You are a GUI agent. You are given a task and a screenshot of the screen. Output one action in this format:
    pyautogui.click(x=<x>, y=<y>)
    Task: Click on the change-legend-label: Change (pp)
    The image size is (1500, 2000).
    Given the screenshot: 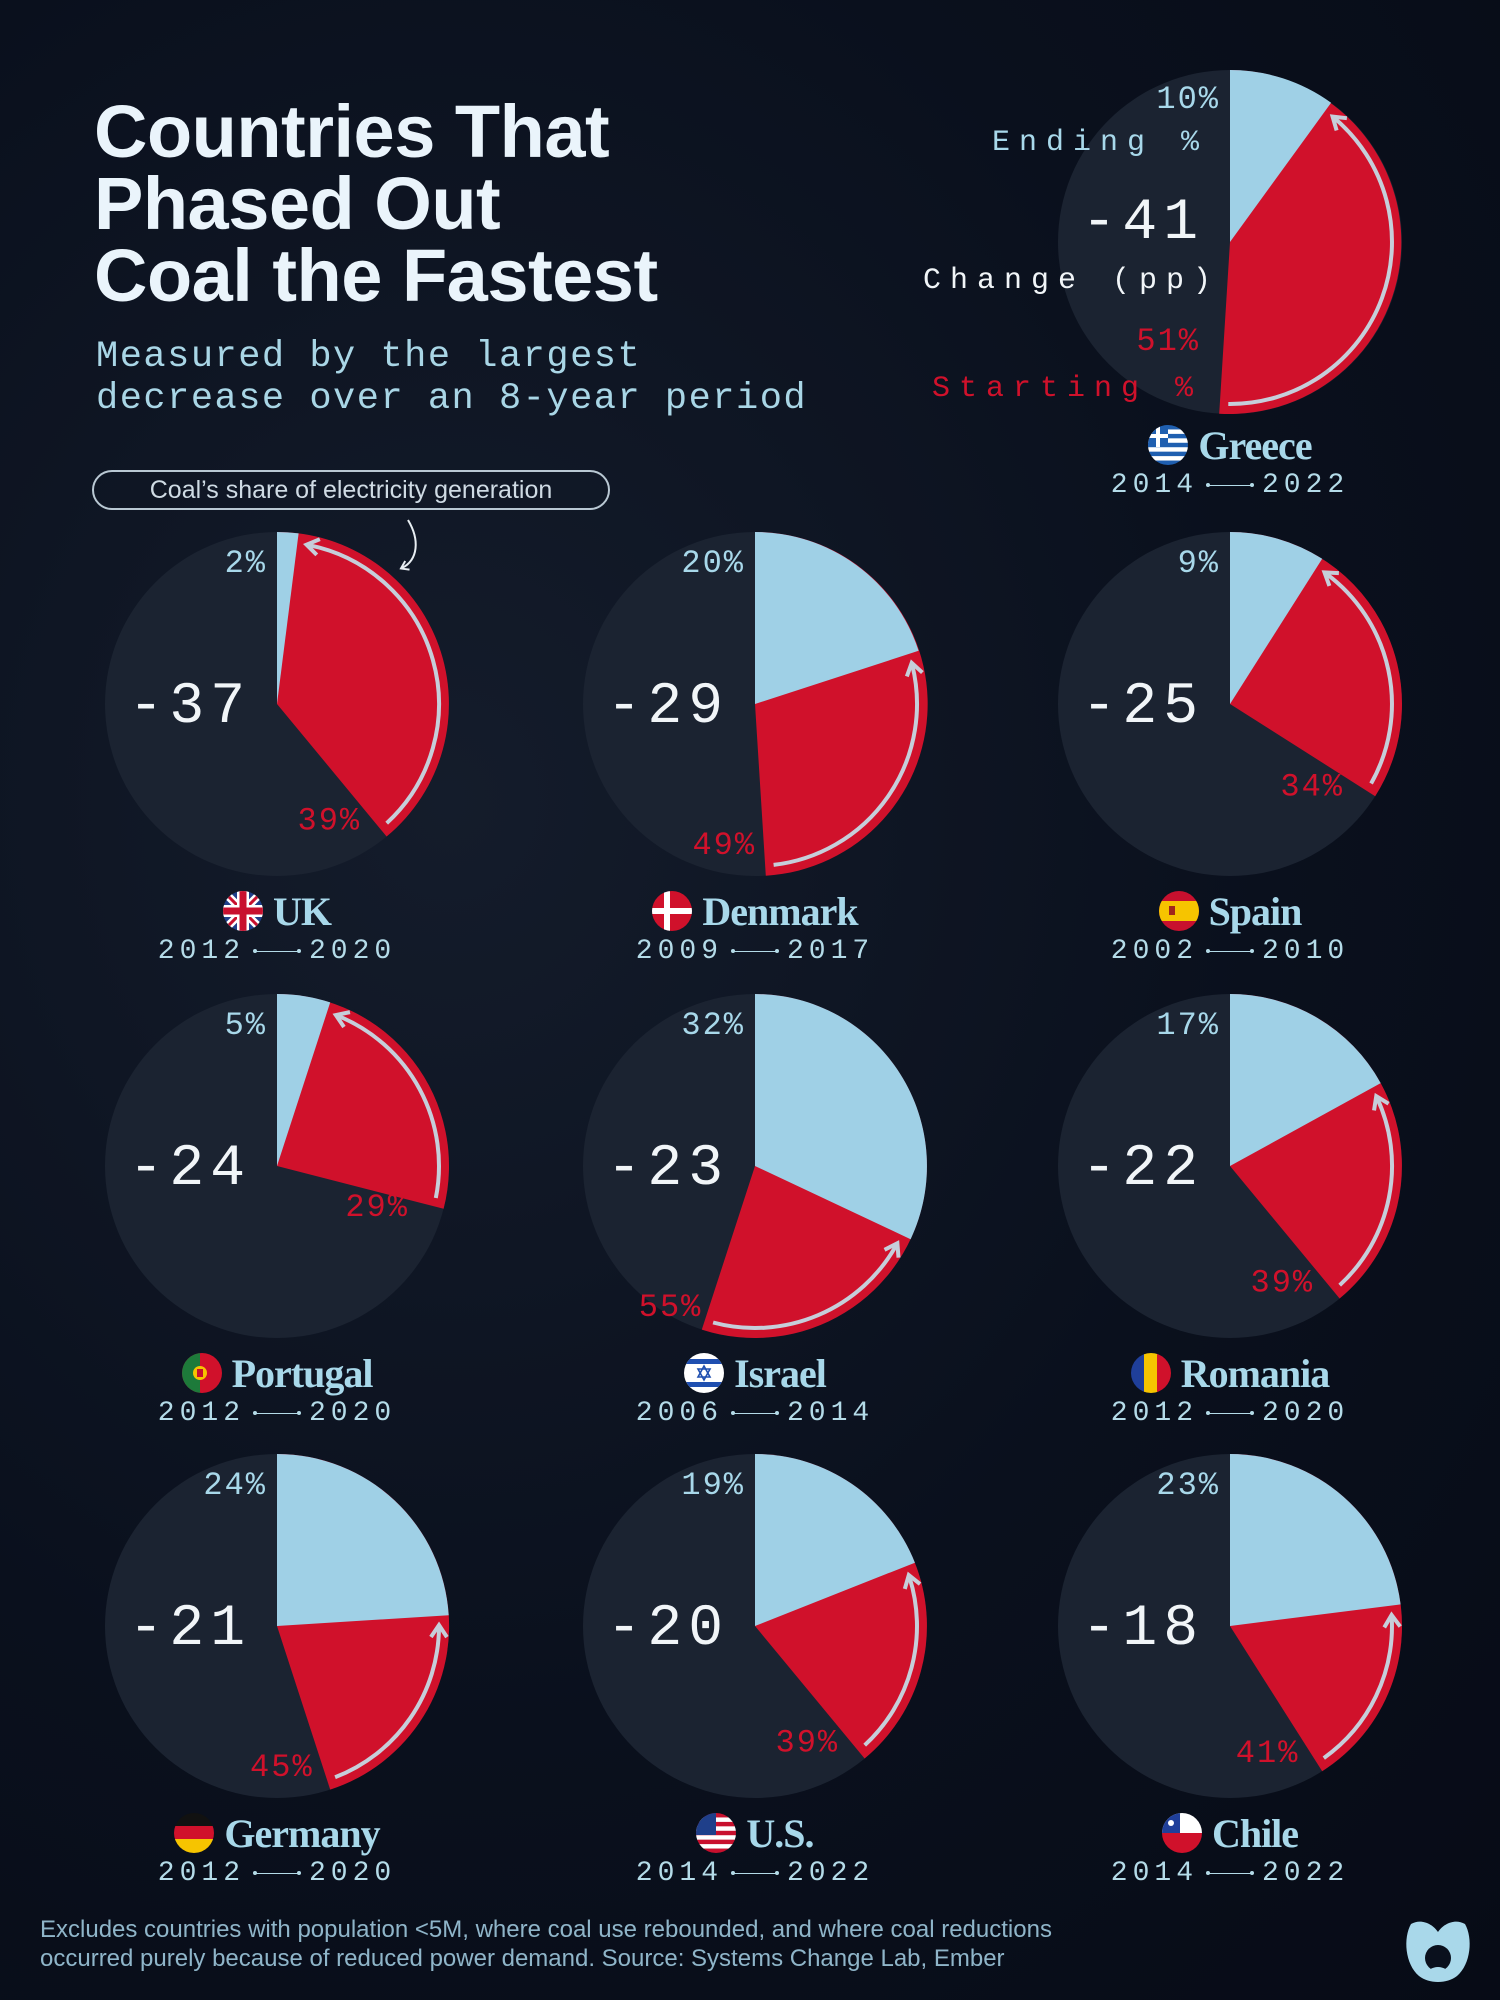 What is the action you would take?
    pyautogui.click(x=1071, y=281)
    